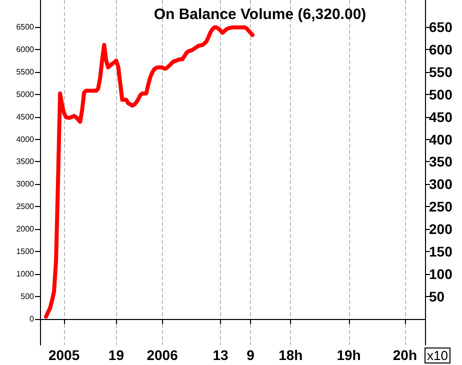  I want to click on y-tick-label: 5500, so click(25, 71).